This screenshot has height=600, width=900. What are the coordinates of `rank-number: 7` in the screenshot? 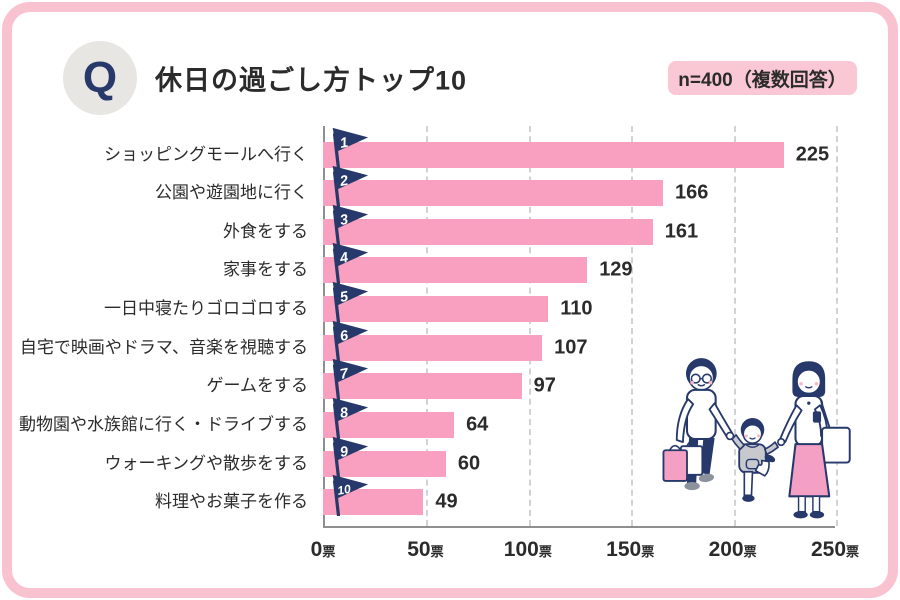 It's located at (345, 374).